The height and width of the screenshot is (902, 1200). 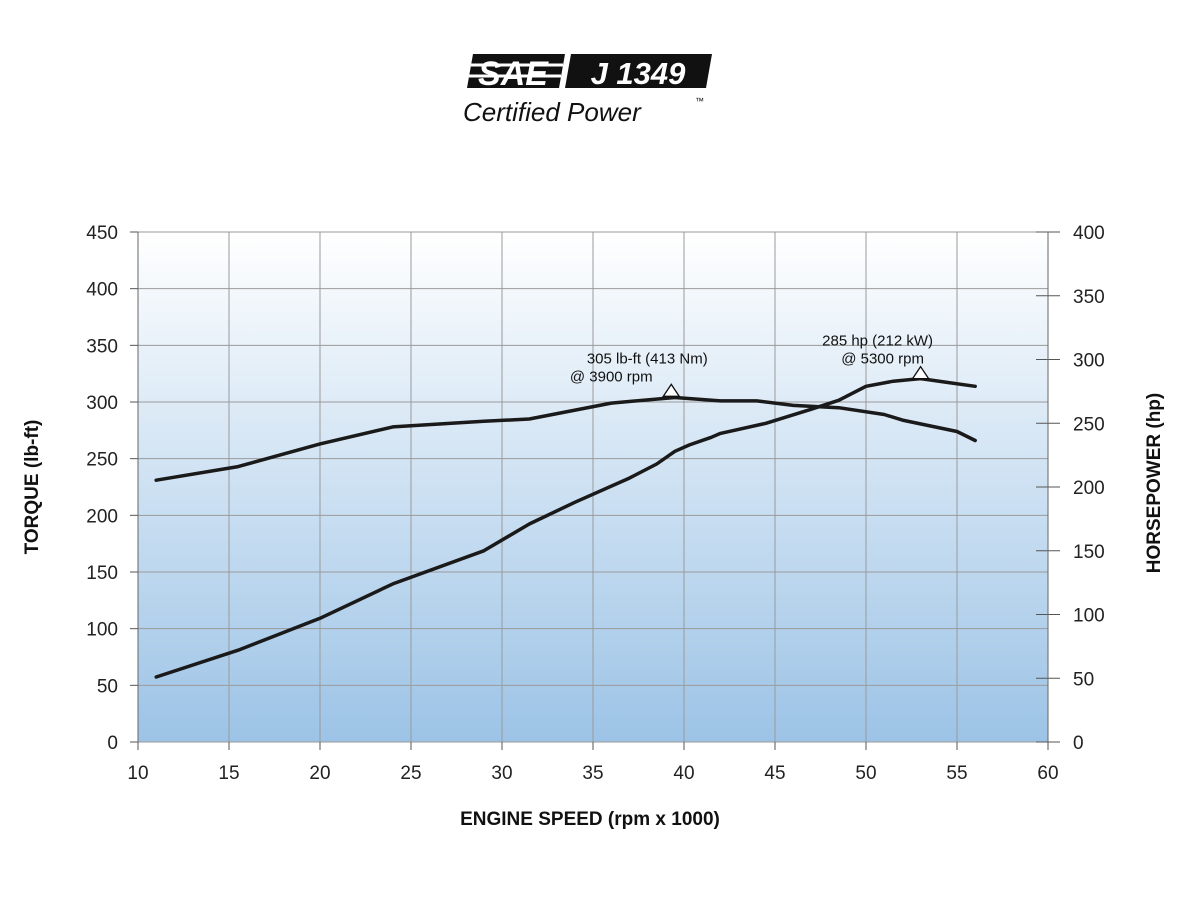 What do you see at coordinates (1089, 424) in the screenshot?
I see `y-right-tick-label: 250` at bounding box center [1089, 424].